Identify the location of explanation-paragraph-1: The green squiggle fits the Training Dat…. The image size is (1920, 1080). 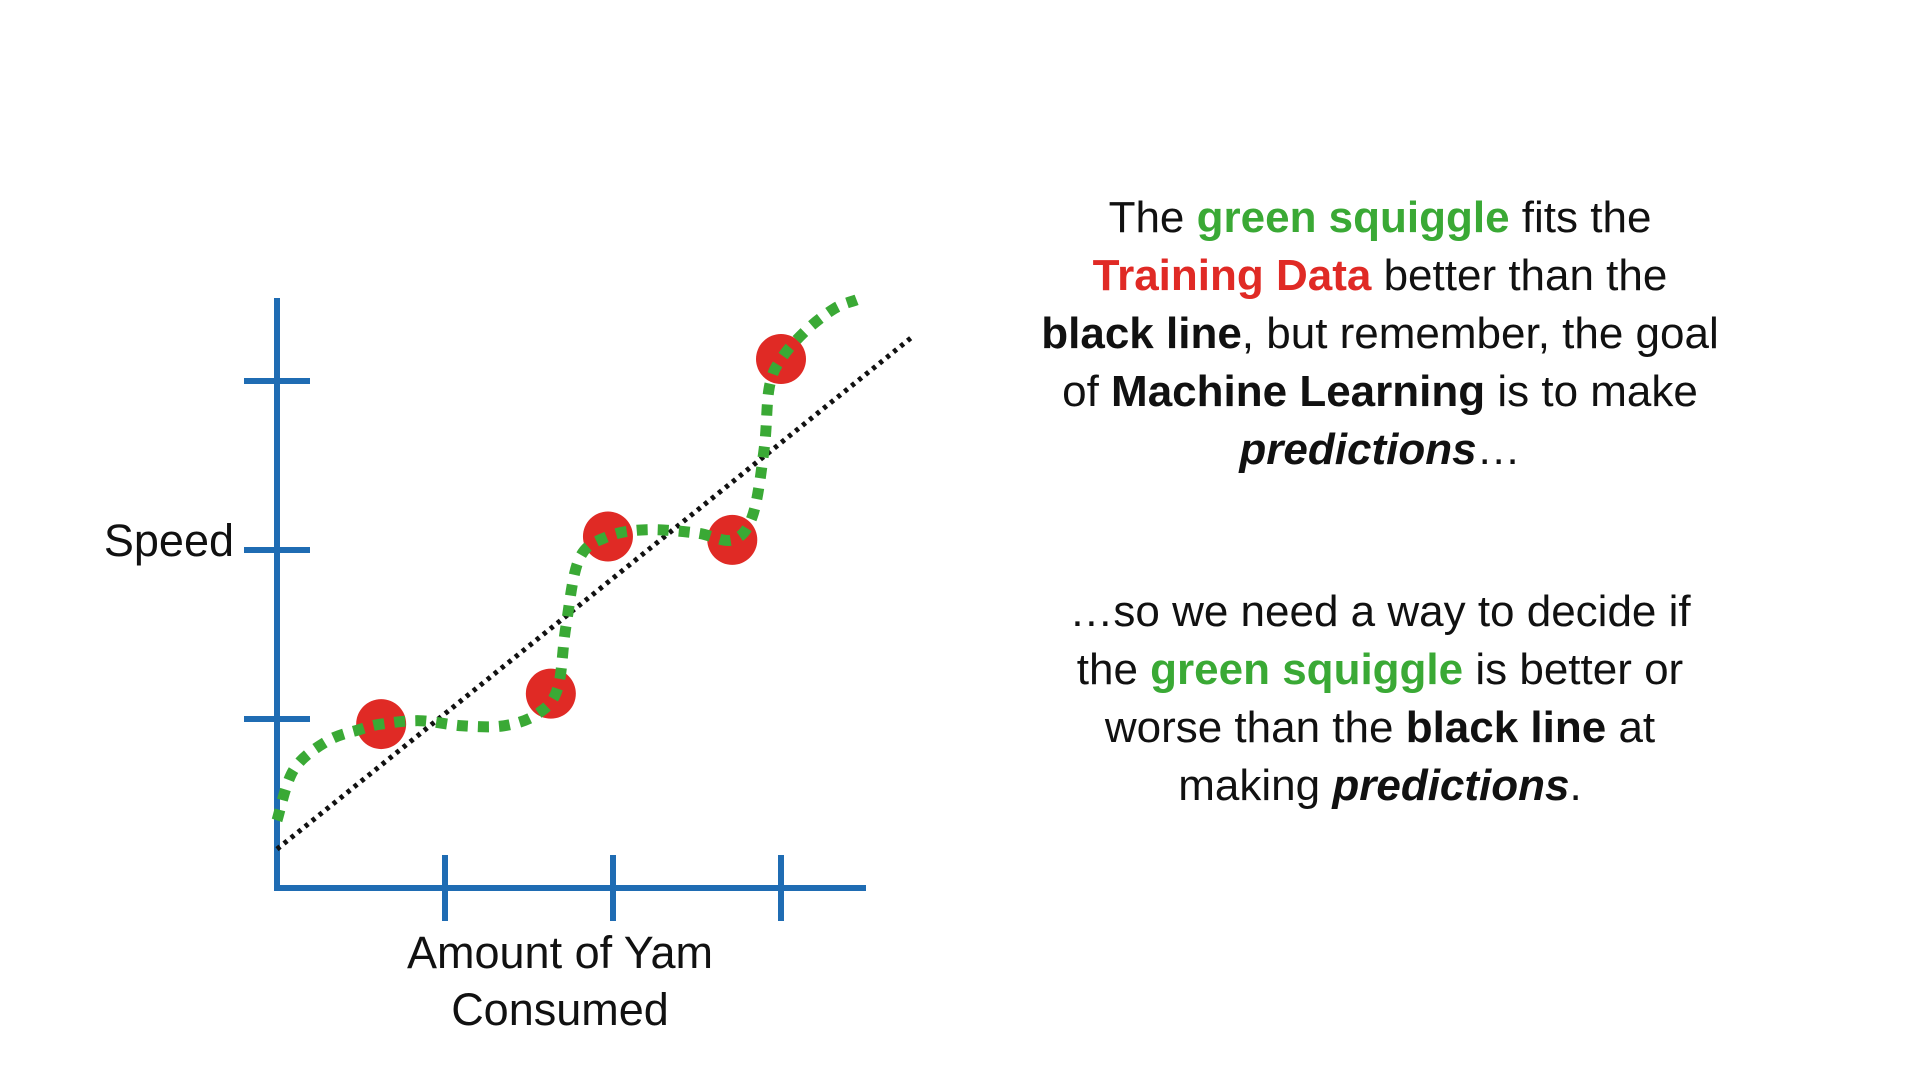
(1380, 334).